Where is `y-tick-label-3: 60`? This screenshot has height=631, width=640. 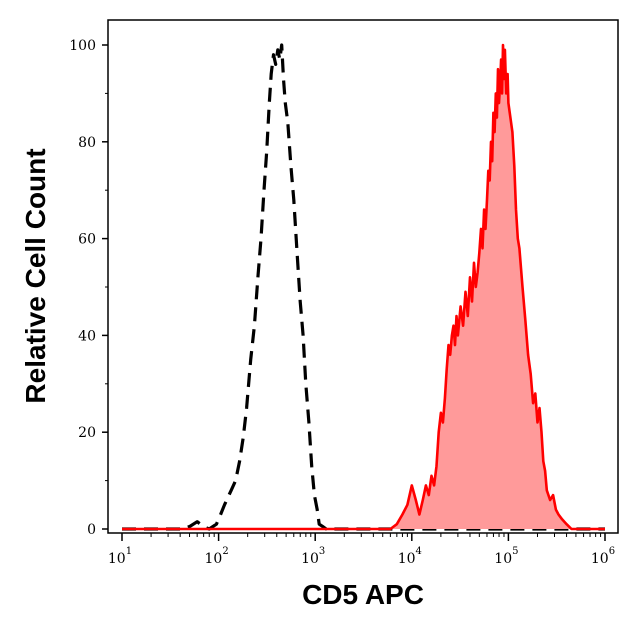
y-tick-label-3: 60 is located at coordinates (87, 240).